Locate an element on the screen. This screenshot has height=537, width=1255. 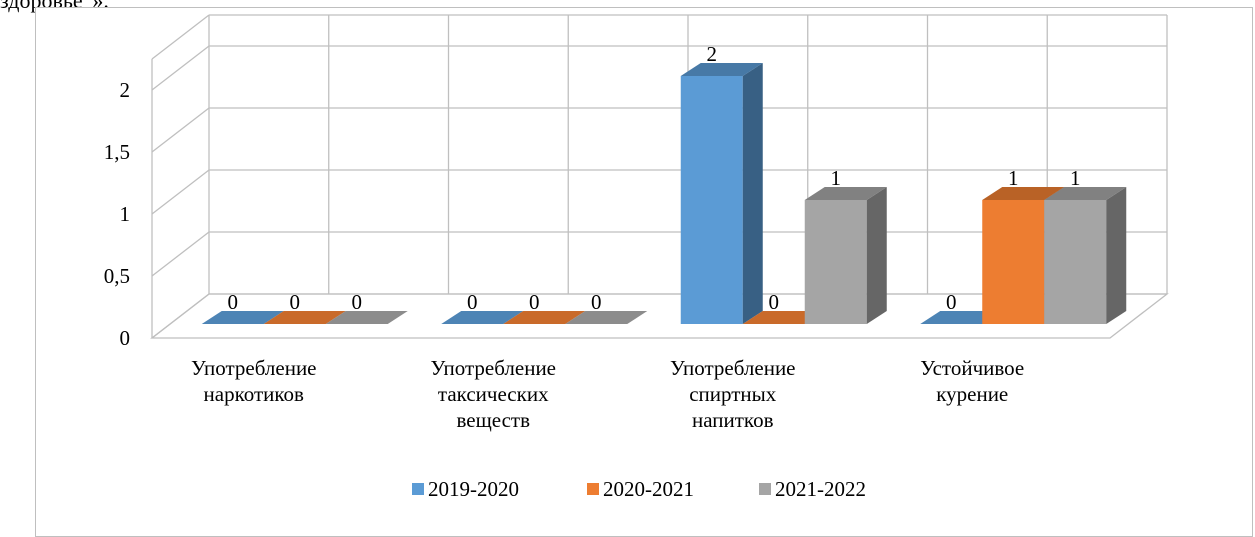
x-tick-label-line: наркотиков is located at coordinates (254, 394).